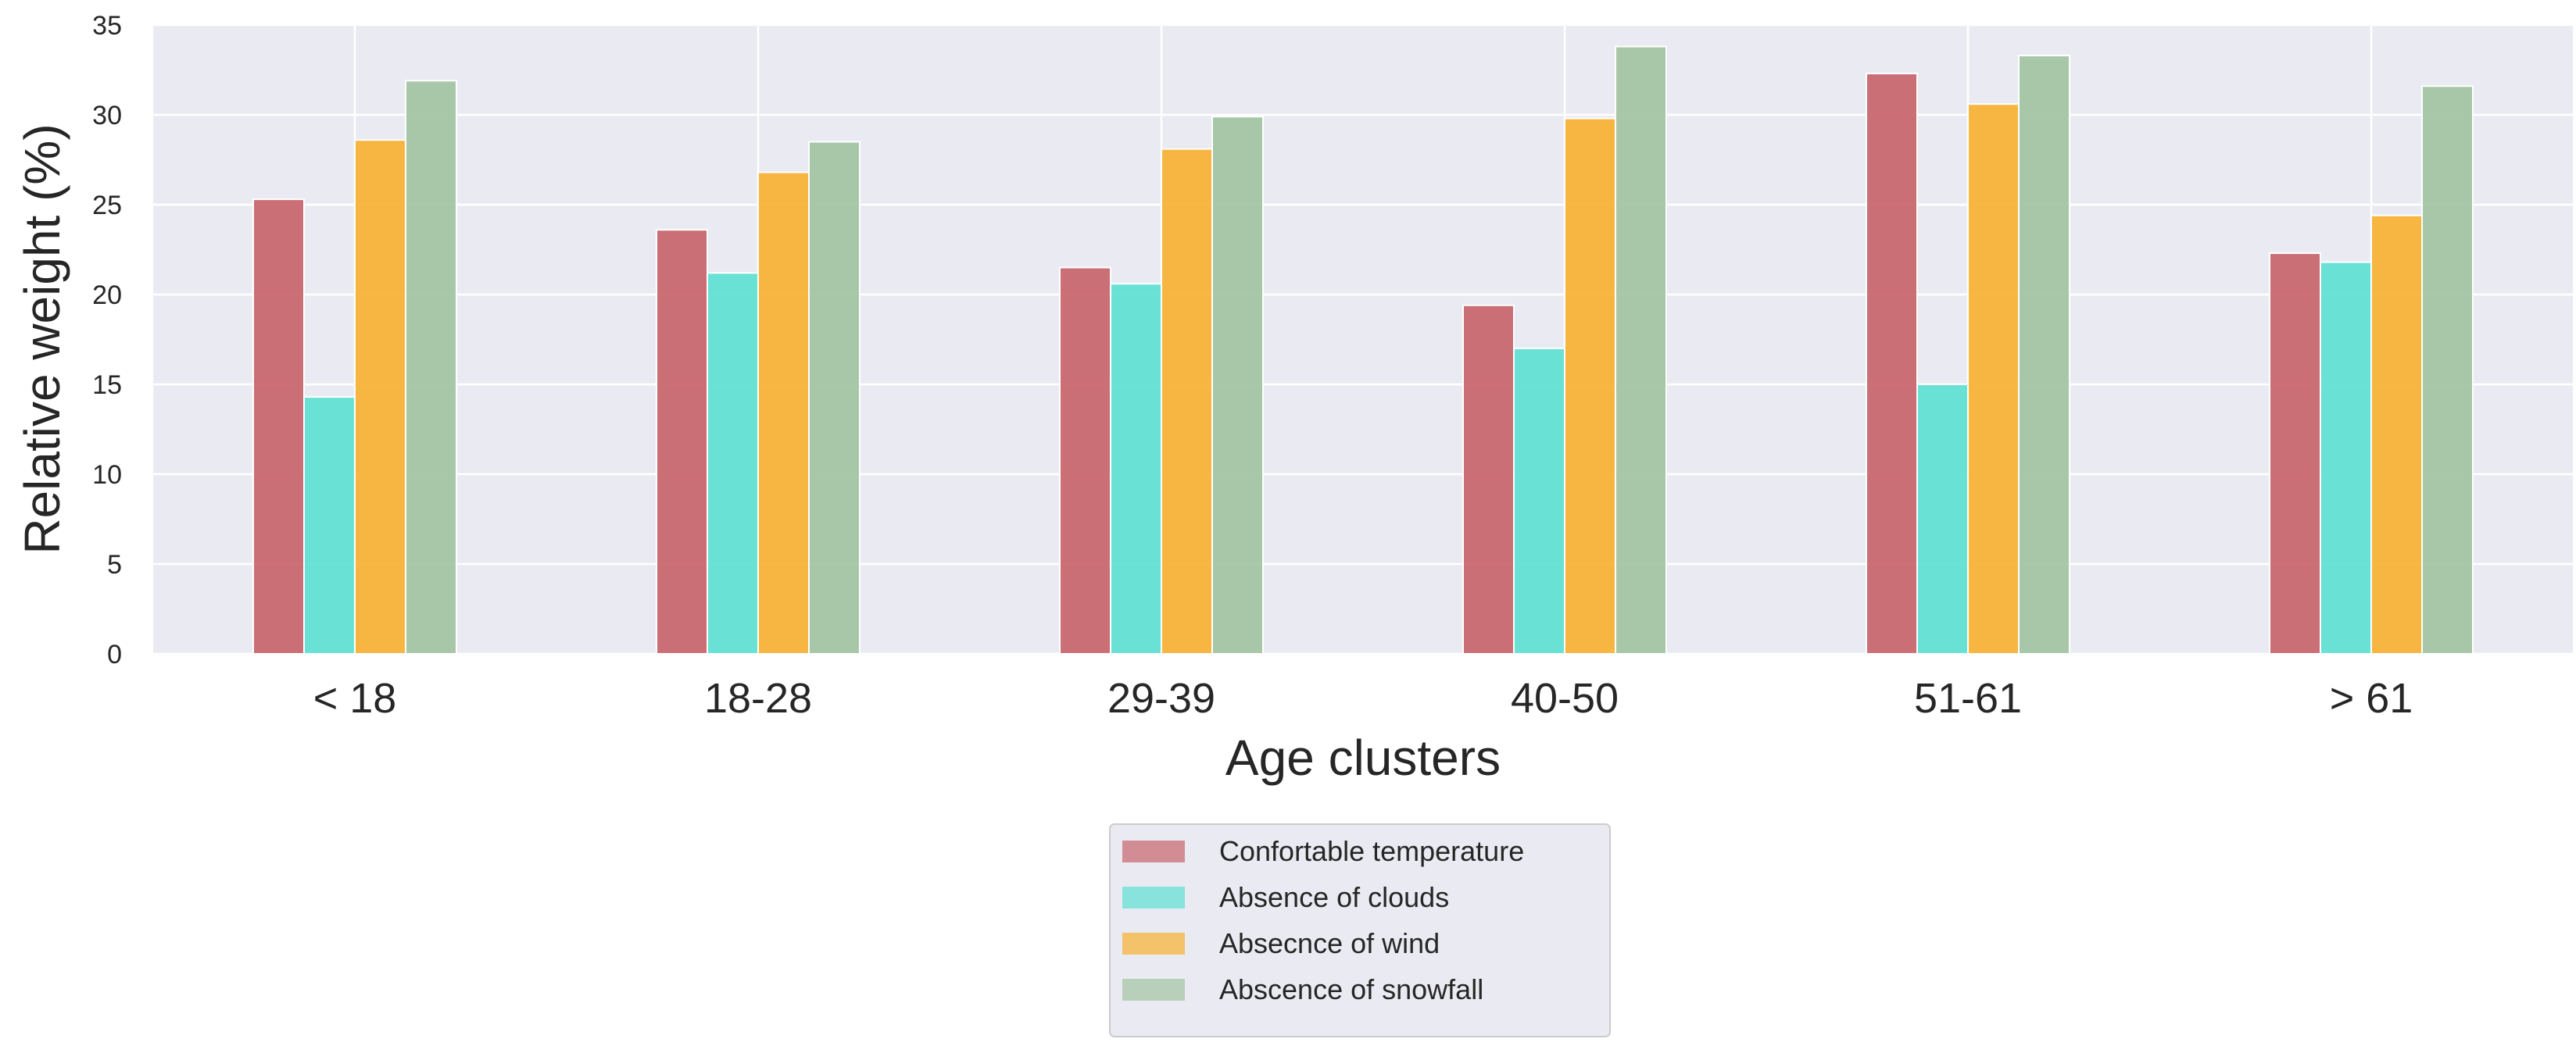 The height and width of the screenshot is (1046, 2576). What do you see at coordinates (758, 698) in the screenshot?
I see `x-tick-label: 18-28` at bounding box center [758, 698].